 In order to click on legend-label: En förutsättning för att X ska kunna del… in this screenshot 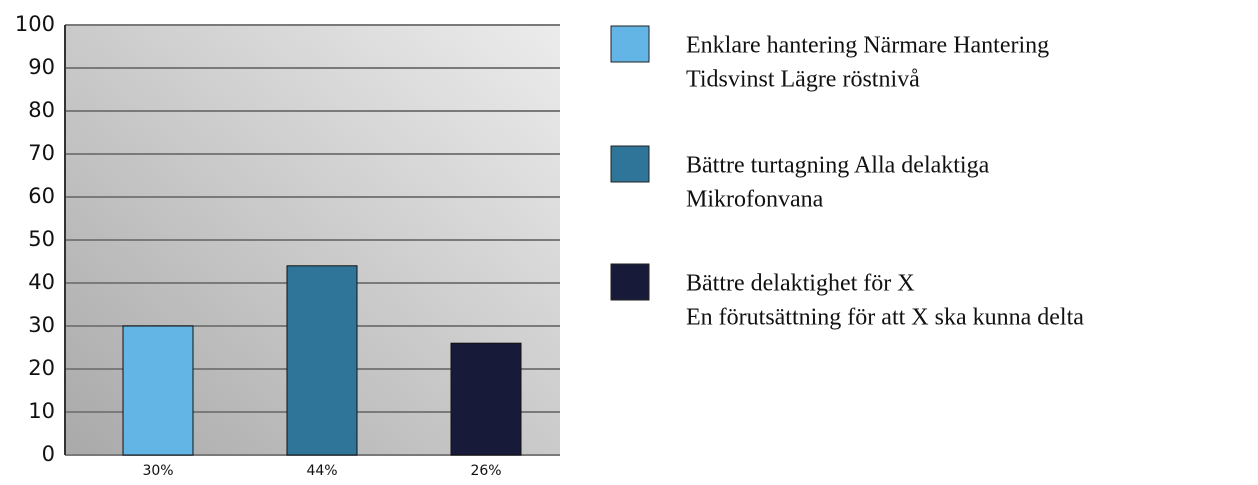, I will do `click(885, 318)`.